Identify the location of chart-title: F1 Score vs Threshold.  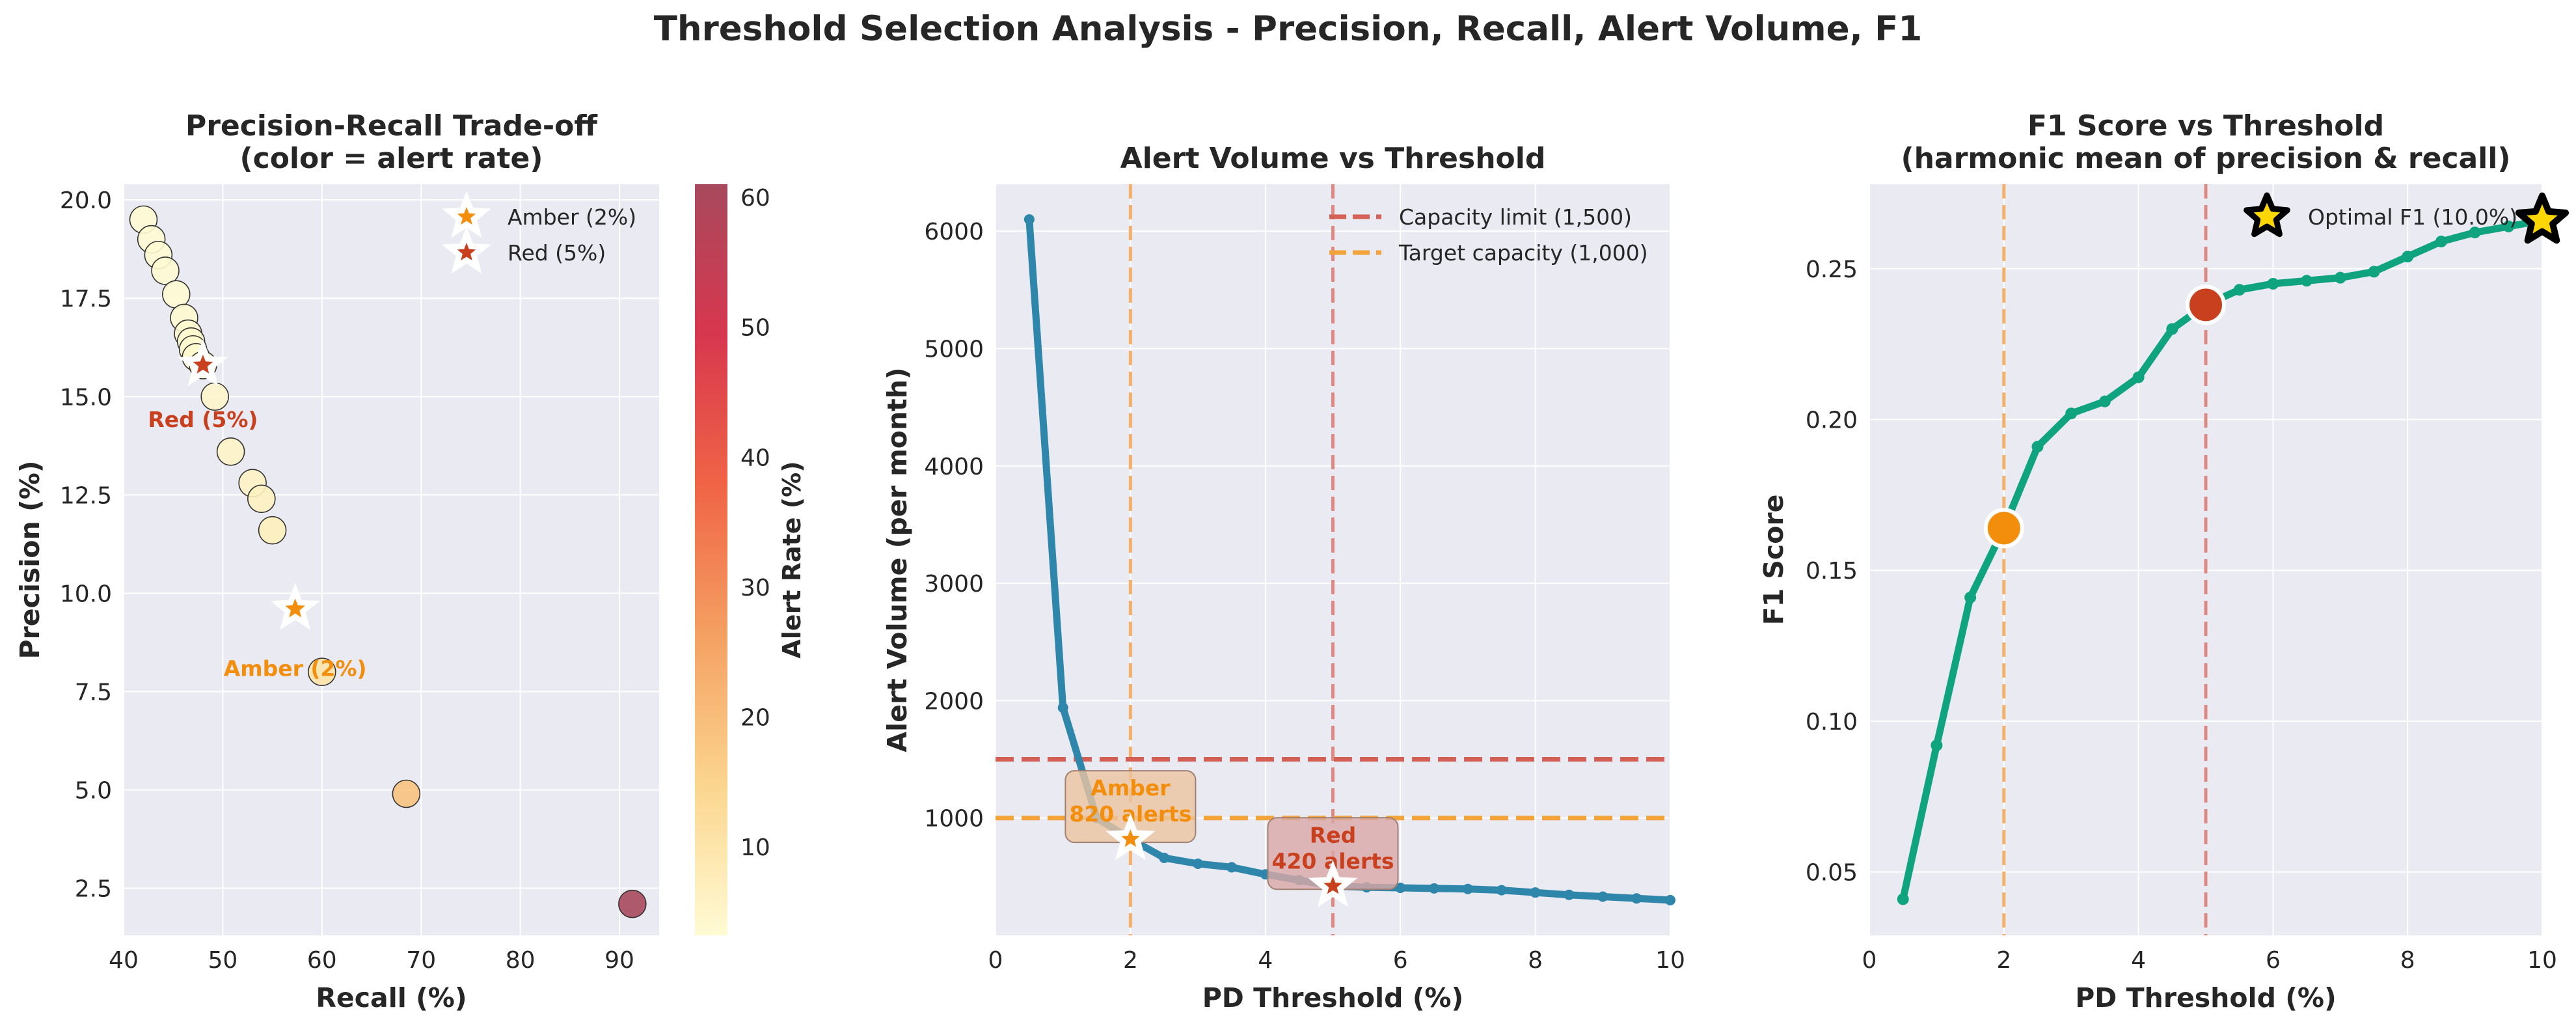
(2205, 126).